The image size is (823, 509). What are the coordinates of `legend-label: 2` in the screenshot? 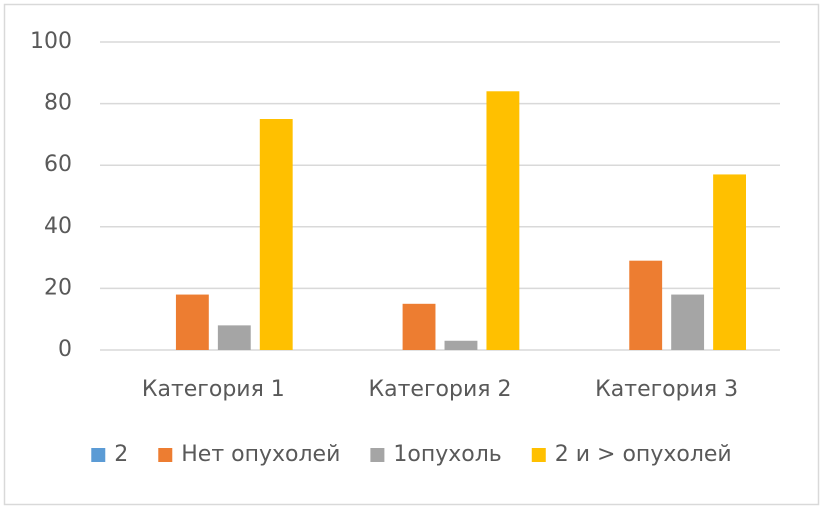 It's located at (121, 454).